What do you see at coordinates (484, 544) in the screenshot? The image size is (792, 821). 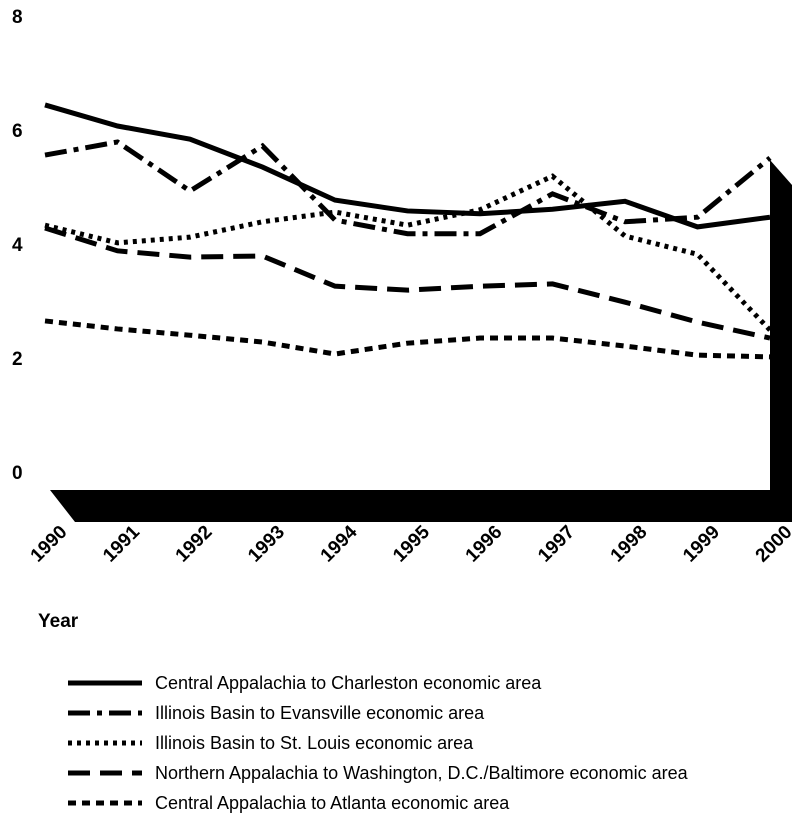 I see `x-tick-label: 1996` at bounding box center [484, 544].